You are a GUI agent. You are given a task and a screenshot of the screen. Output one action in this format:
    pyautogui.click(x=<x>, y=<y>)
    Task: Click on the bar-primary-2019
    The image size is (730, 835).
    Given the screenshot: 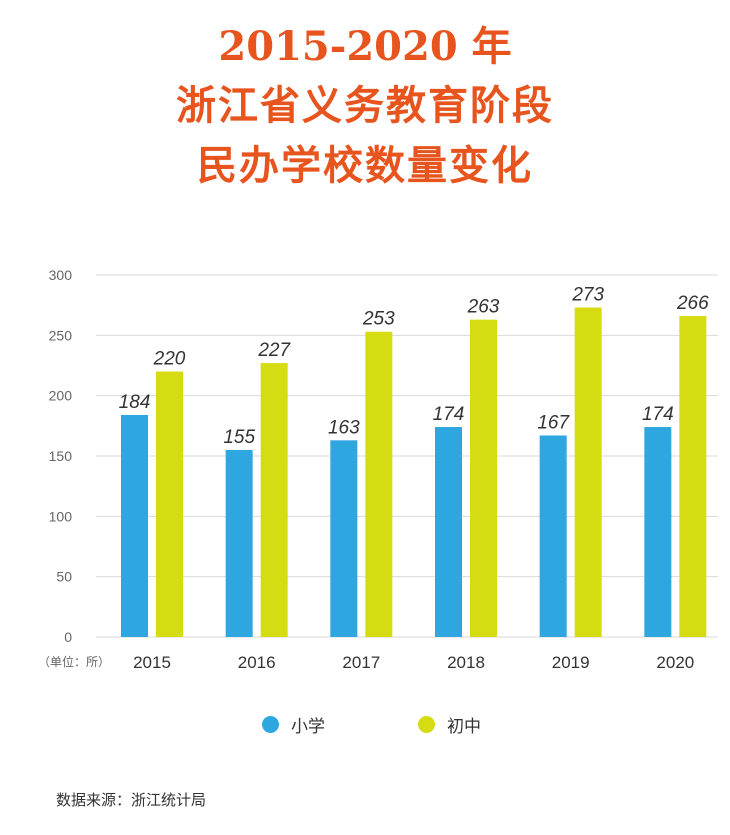 What is the action you would take?
    pyautogui.click(x=553, y=536)
    